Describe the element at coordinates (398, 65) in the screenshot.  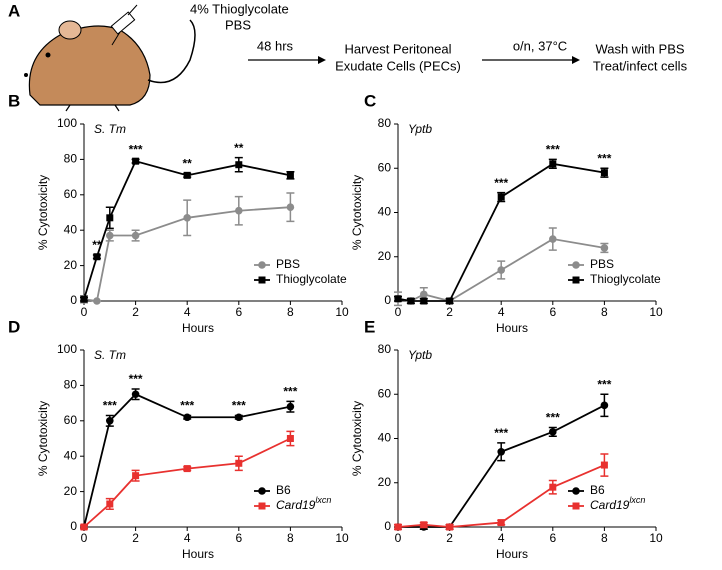
I see `step-label: Exudate Cells (PECs)` at that location.